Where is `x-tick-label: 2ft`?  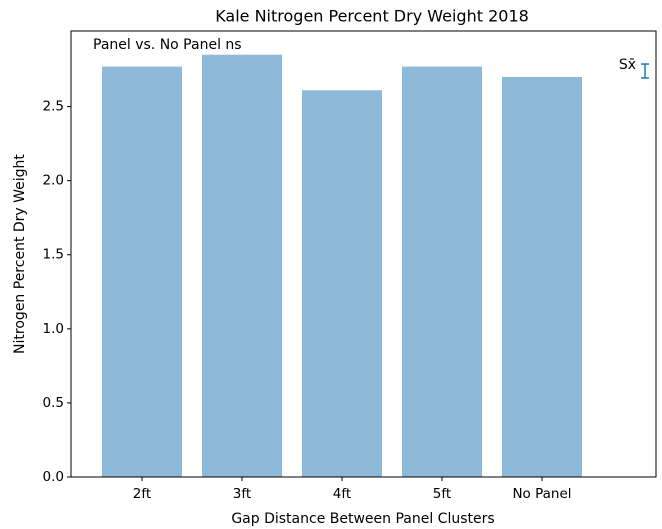
x-tick-label: 2ft is located at coordinates (142, 494).